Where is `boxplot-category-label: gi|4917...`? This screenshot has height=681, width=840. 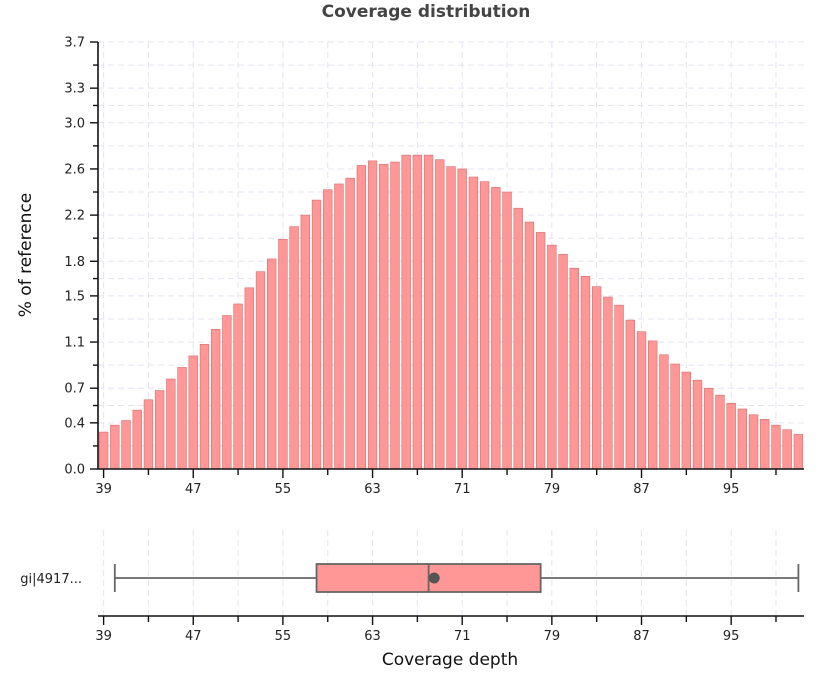 boxplot-category-label: gi|4917... is located at coordinates (51, 579).